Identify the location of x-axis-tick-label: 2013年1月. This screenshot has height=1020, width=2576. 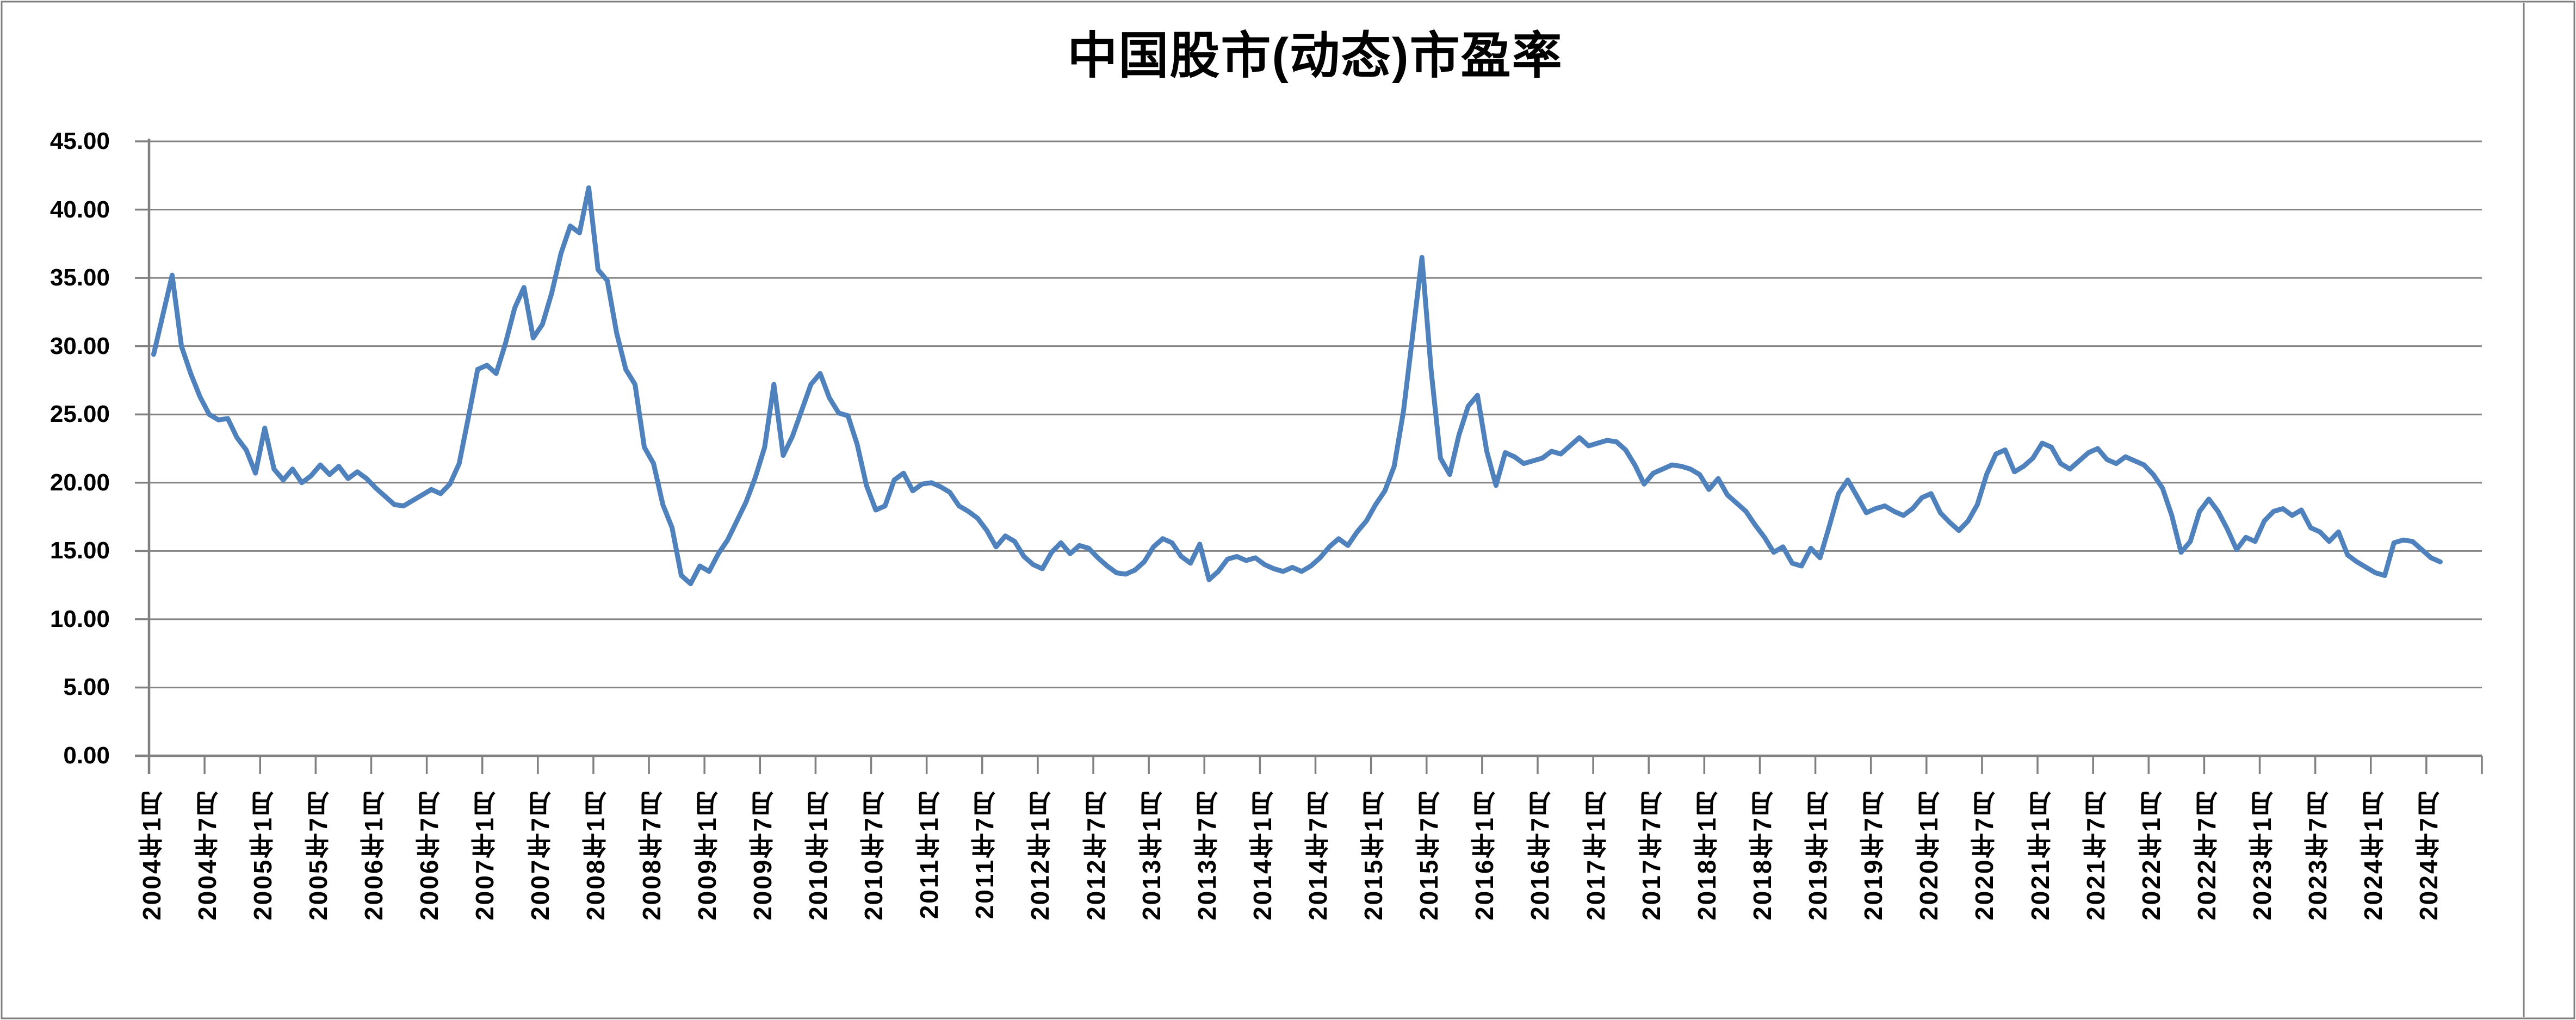
(1151, 855).